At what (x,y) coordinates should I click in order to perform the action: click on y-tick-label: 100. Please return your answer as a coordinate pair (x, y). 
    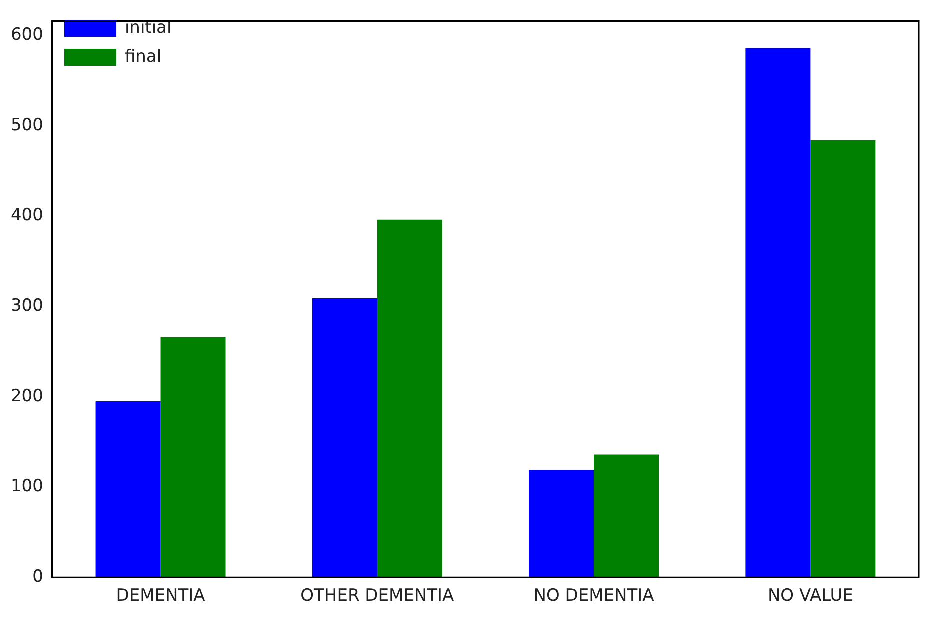
    Looking at the image, I should click on (27, 486).